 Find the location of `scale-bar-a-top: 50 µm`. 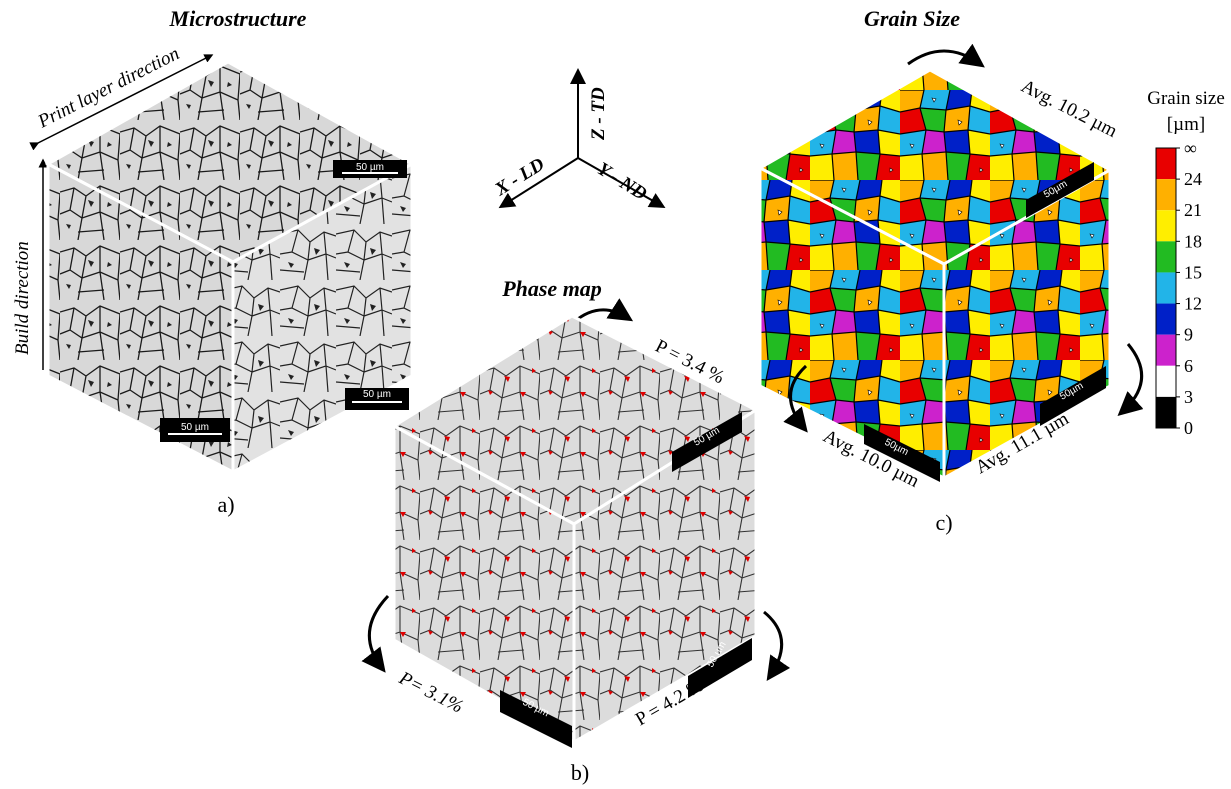

scale-bar-a-top: 50 µm is located at coordinates (370, 169).